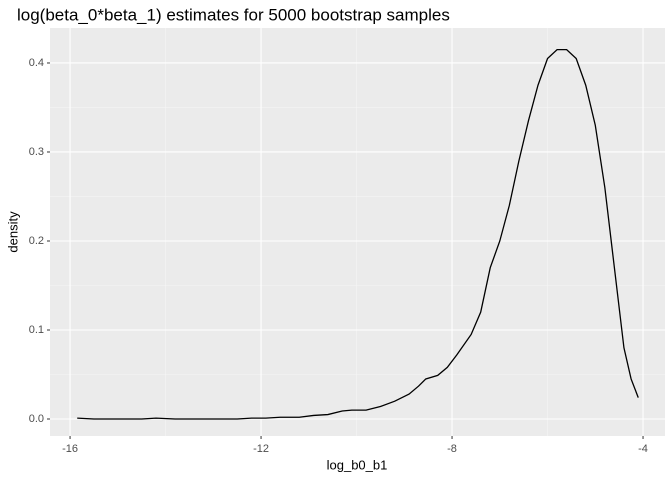 This screenshot has height=480, width=672. Describe the element at coordinates (452, 449) in the screenshot. I see `x-tick-label: -8` at that location.